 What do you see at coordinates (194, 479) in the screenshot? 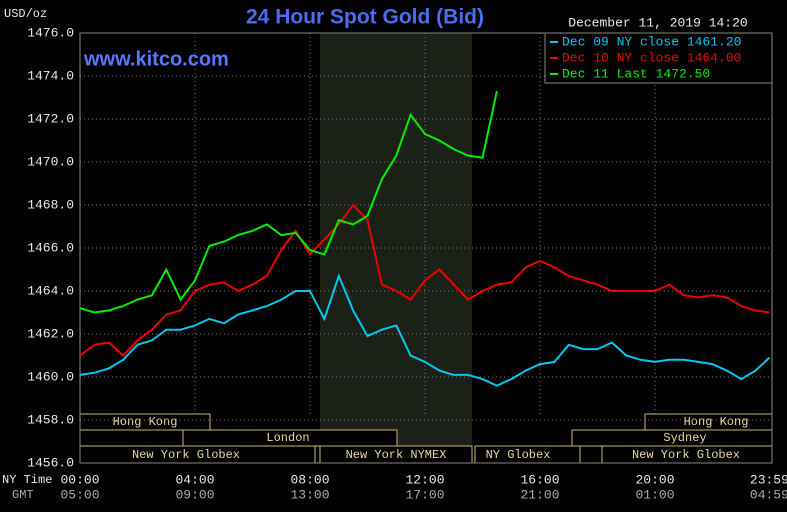
I see `x-tick-label: 04:00` at bounding box center [194, 479].